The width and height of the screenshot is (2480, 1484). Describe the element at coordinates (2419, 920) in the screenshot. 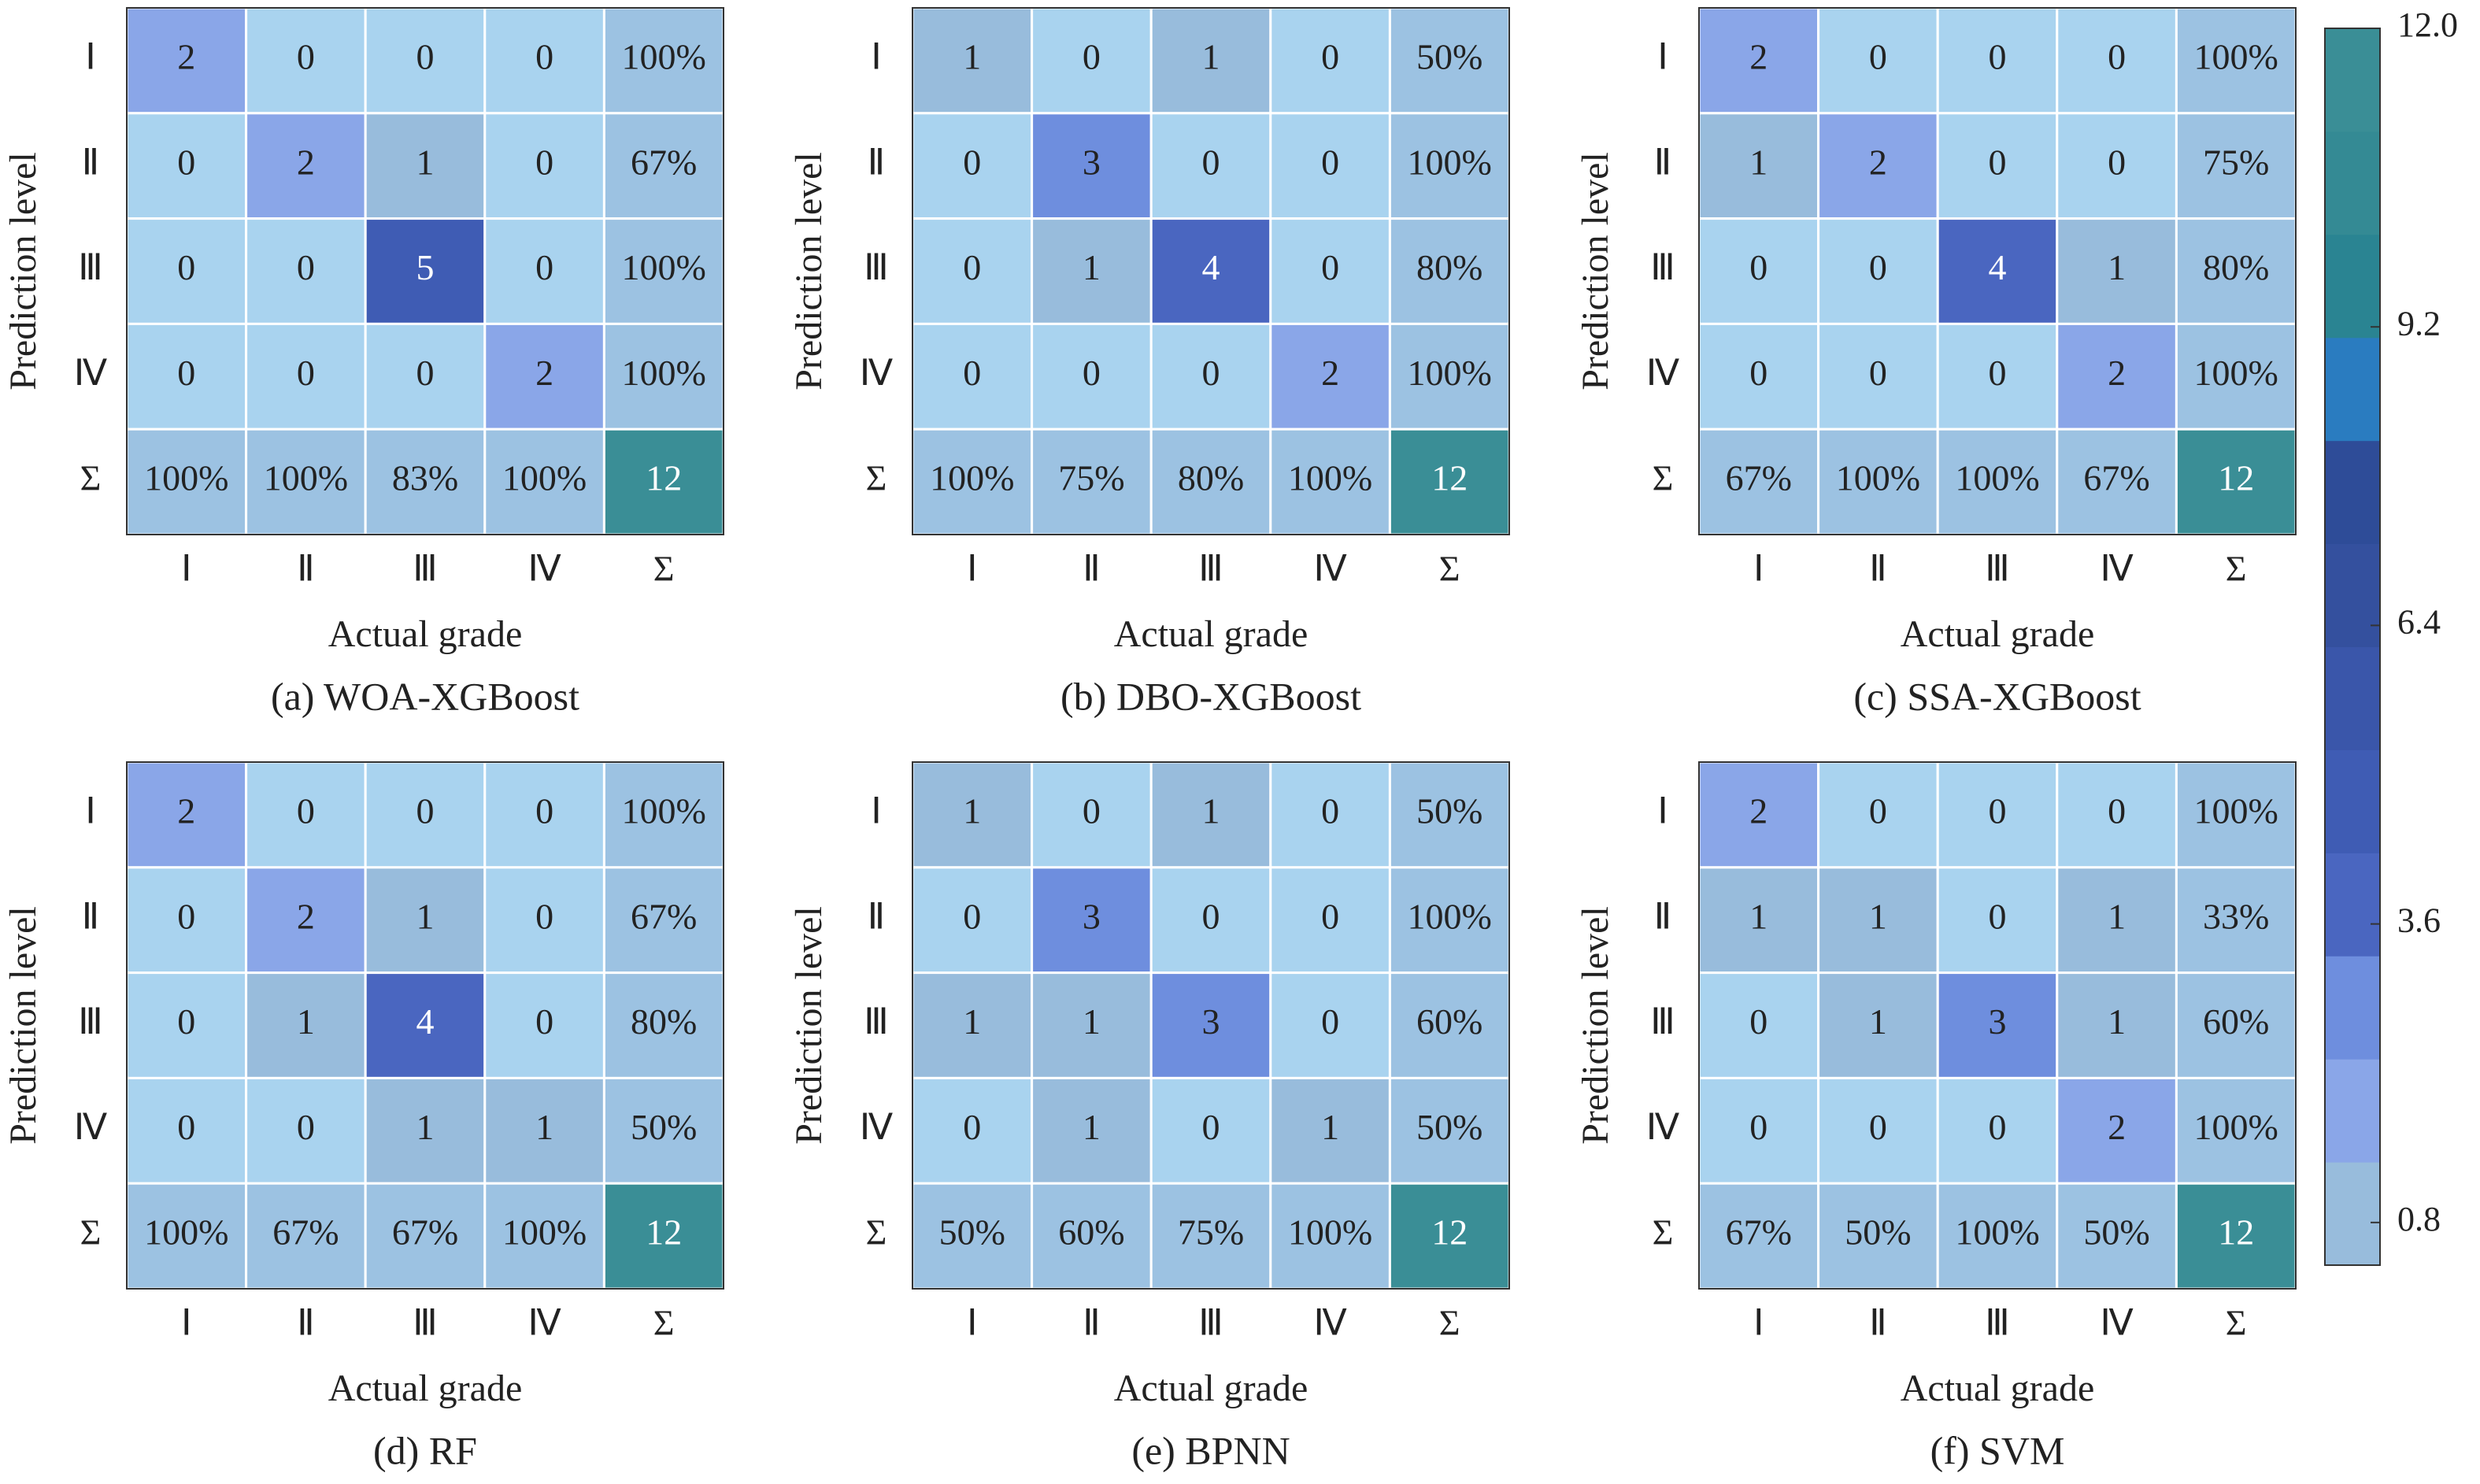

I see `colorbar-tick-label: 3.6` at that location.